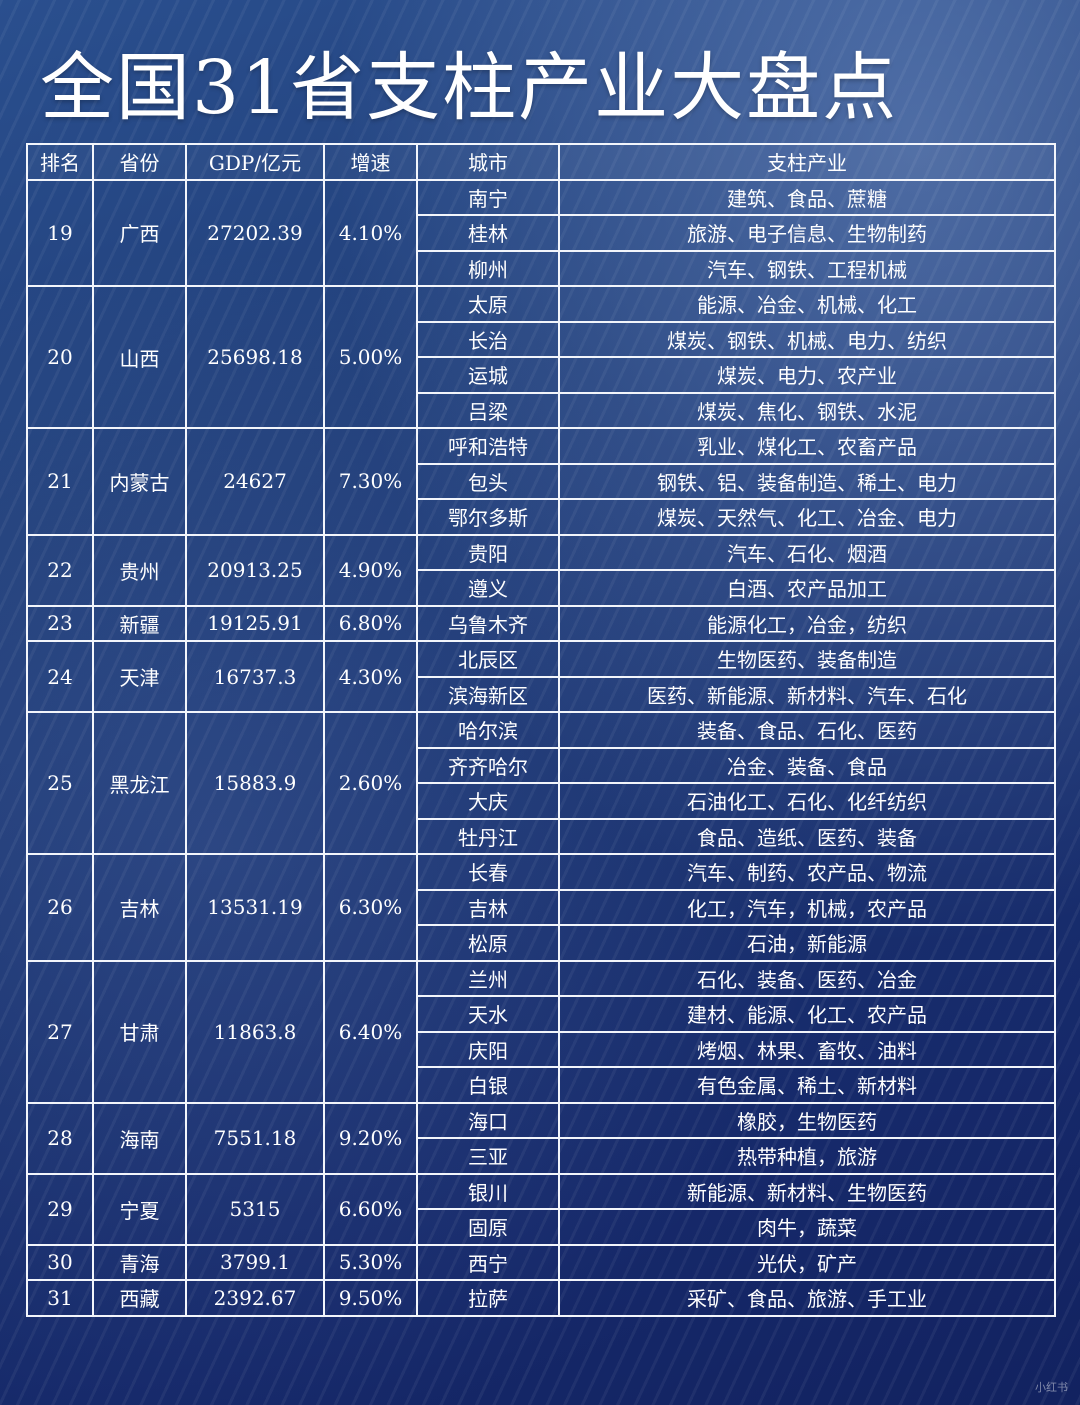  I want to click on table-row: 30 青海 3799.1 5.30% 西宁 光伏，矿产, so click(541, 1262).